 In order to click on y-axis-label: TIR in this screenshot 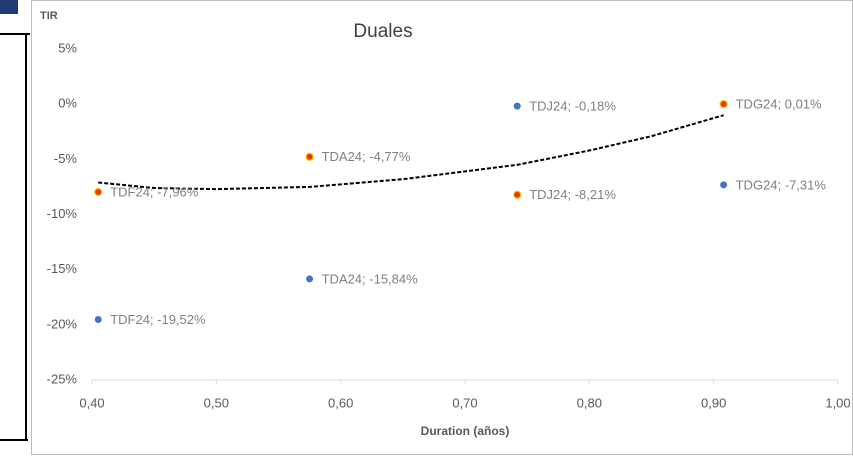, I will do `click(49, 16)`.